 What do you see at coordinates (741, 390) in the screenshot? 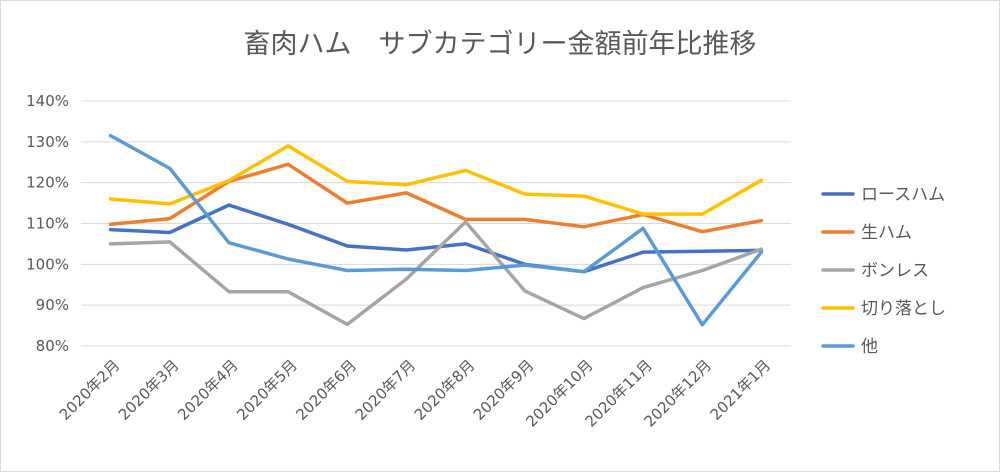
I see `x-tick-label: 2021年1月` at bounding box center [741, 390].